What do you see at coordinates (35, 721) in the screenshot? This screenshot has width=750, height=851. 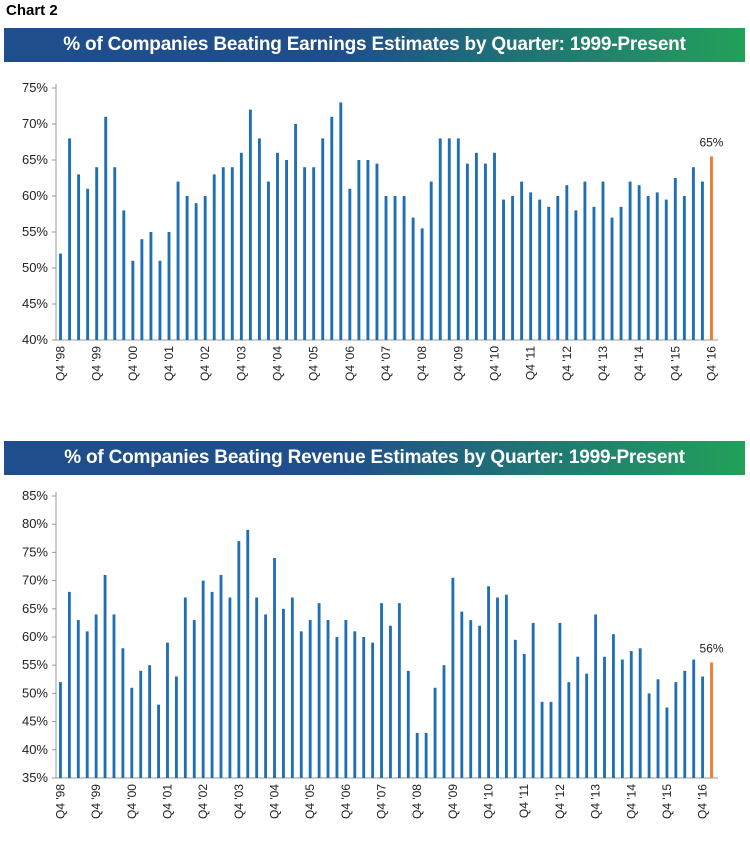 I see `y-tick-label: 45%` at bounding box center [35, 721].